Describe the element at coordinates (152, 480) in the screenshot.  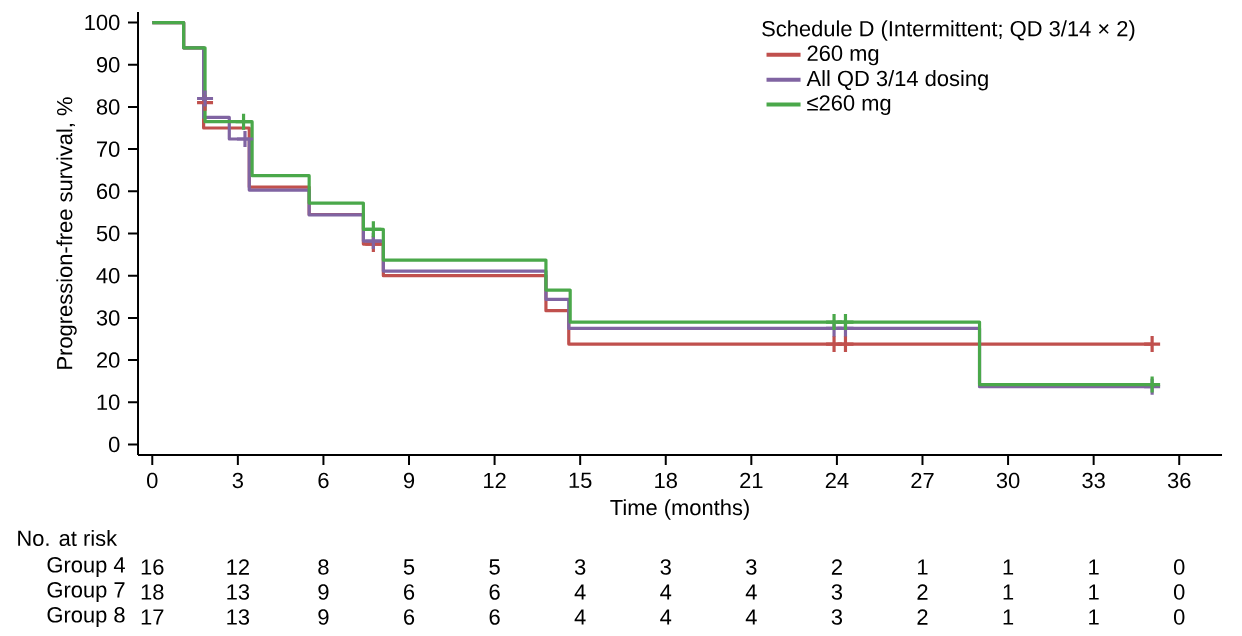
I see `x-tick-label: 0` at that location.